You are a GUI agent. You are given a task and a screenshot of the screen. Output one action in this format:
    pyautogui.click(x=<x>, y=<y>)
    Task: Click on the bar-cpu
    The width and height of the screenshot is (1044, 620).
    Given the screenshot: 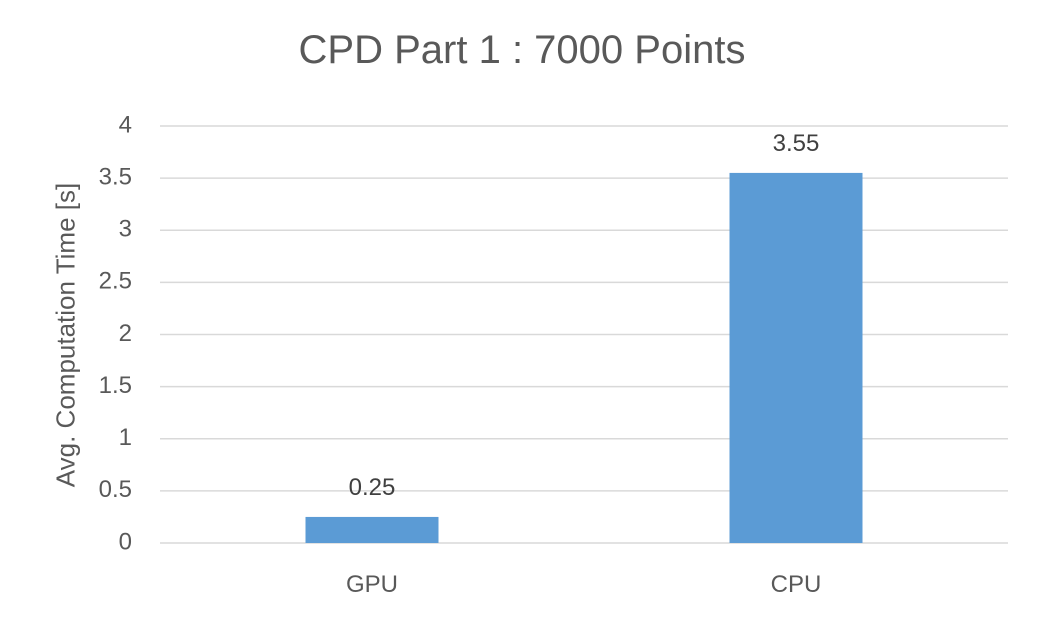 What is the action you would take?
    pyautogui.click(x=796, y=357)
    